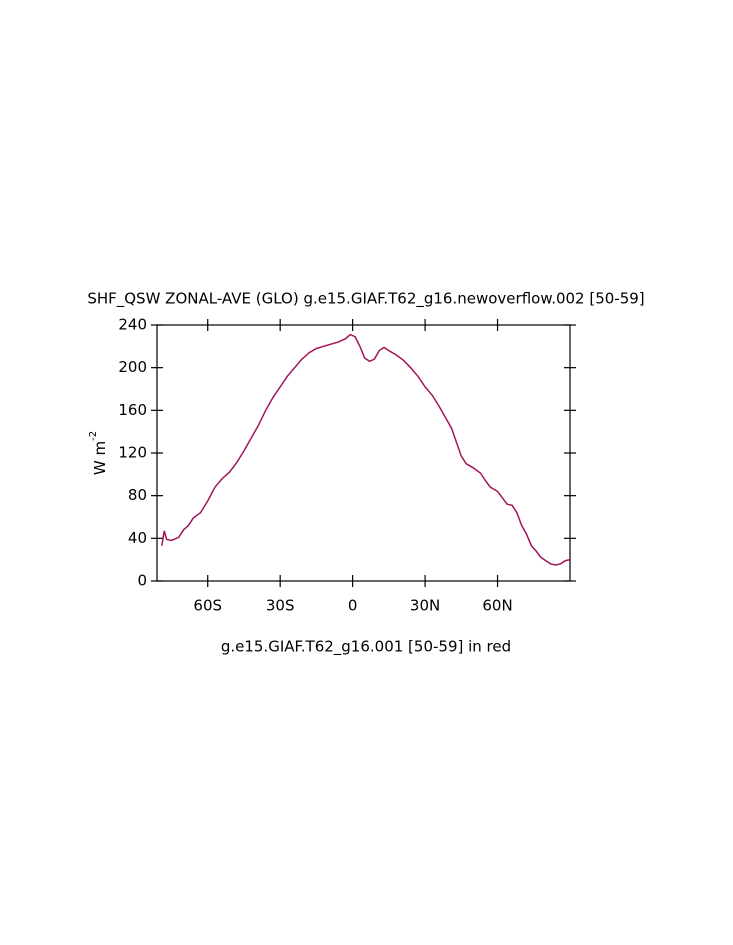  I want to click on y-axis-label: W m-2, so click(98, 453).